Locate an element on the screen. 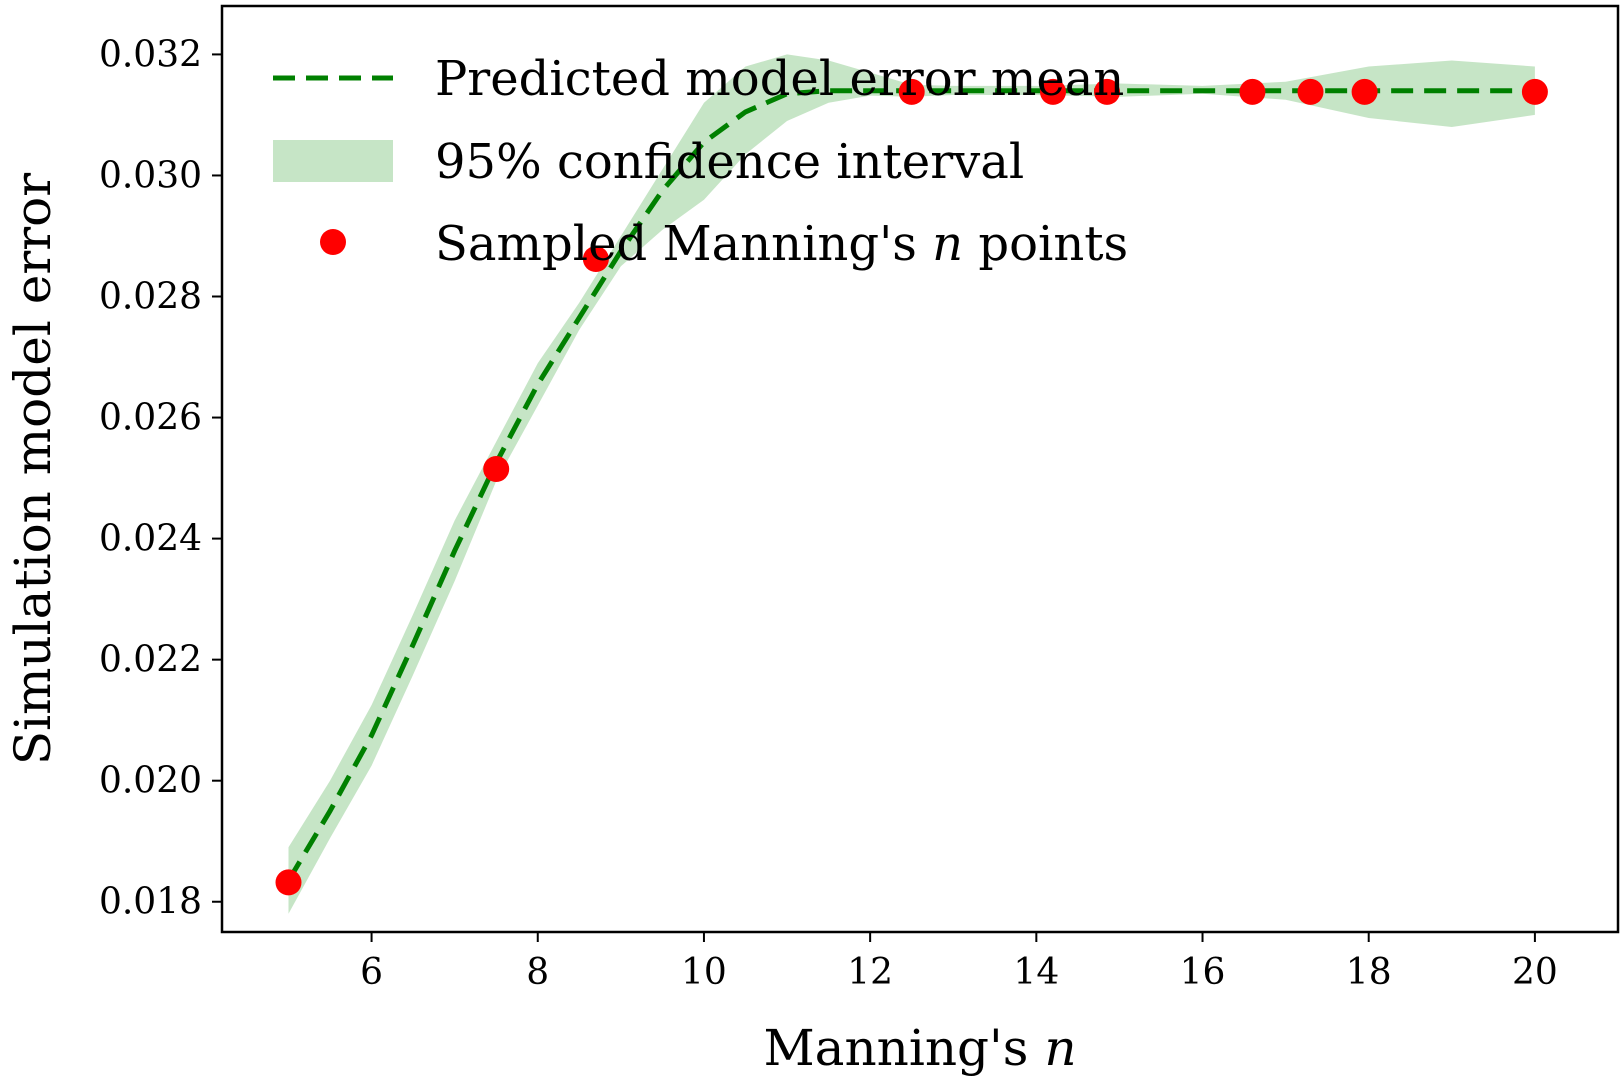  legend-label-points-italic: n is located at coordinates (947, 244).